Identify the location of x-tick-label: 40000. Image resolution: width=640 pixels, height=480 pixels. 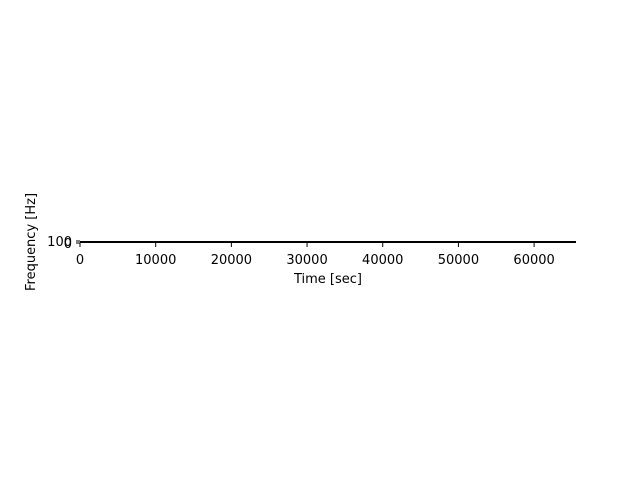
(382, 260).